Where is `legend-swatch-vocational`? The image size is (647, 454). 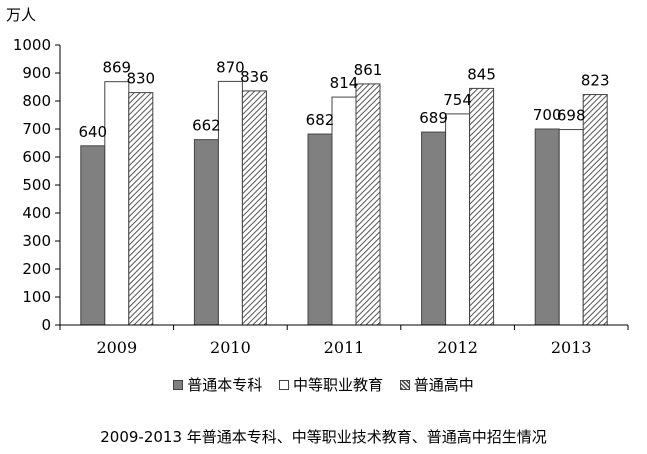 legend-swatch-vocational is located at coordinates (283, 384).